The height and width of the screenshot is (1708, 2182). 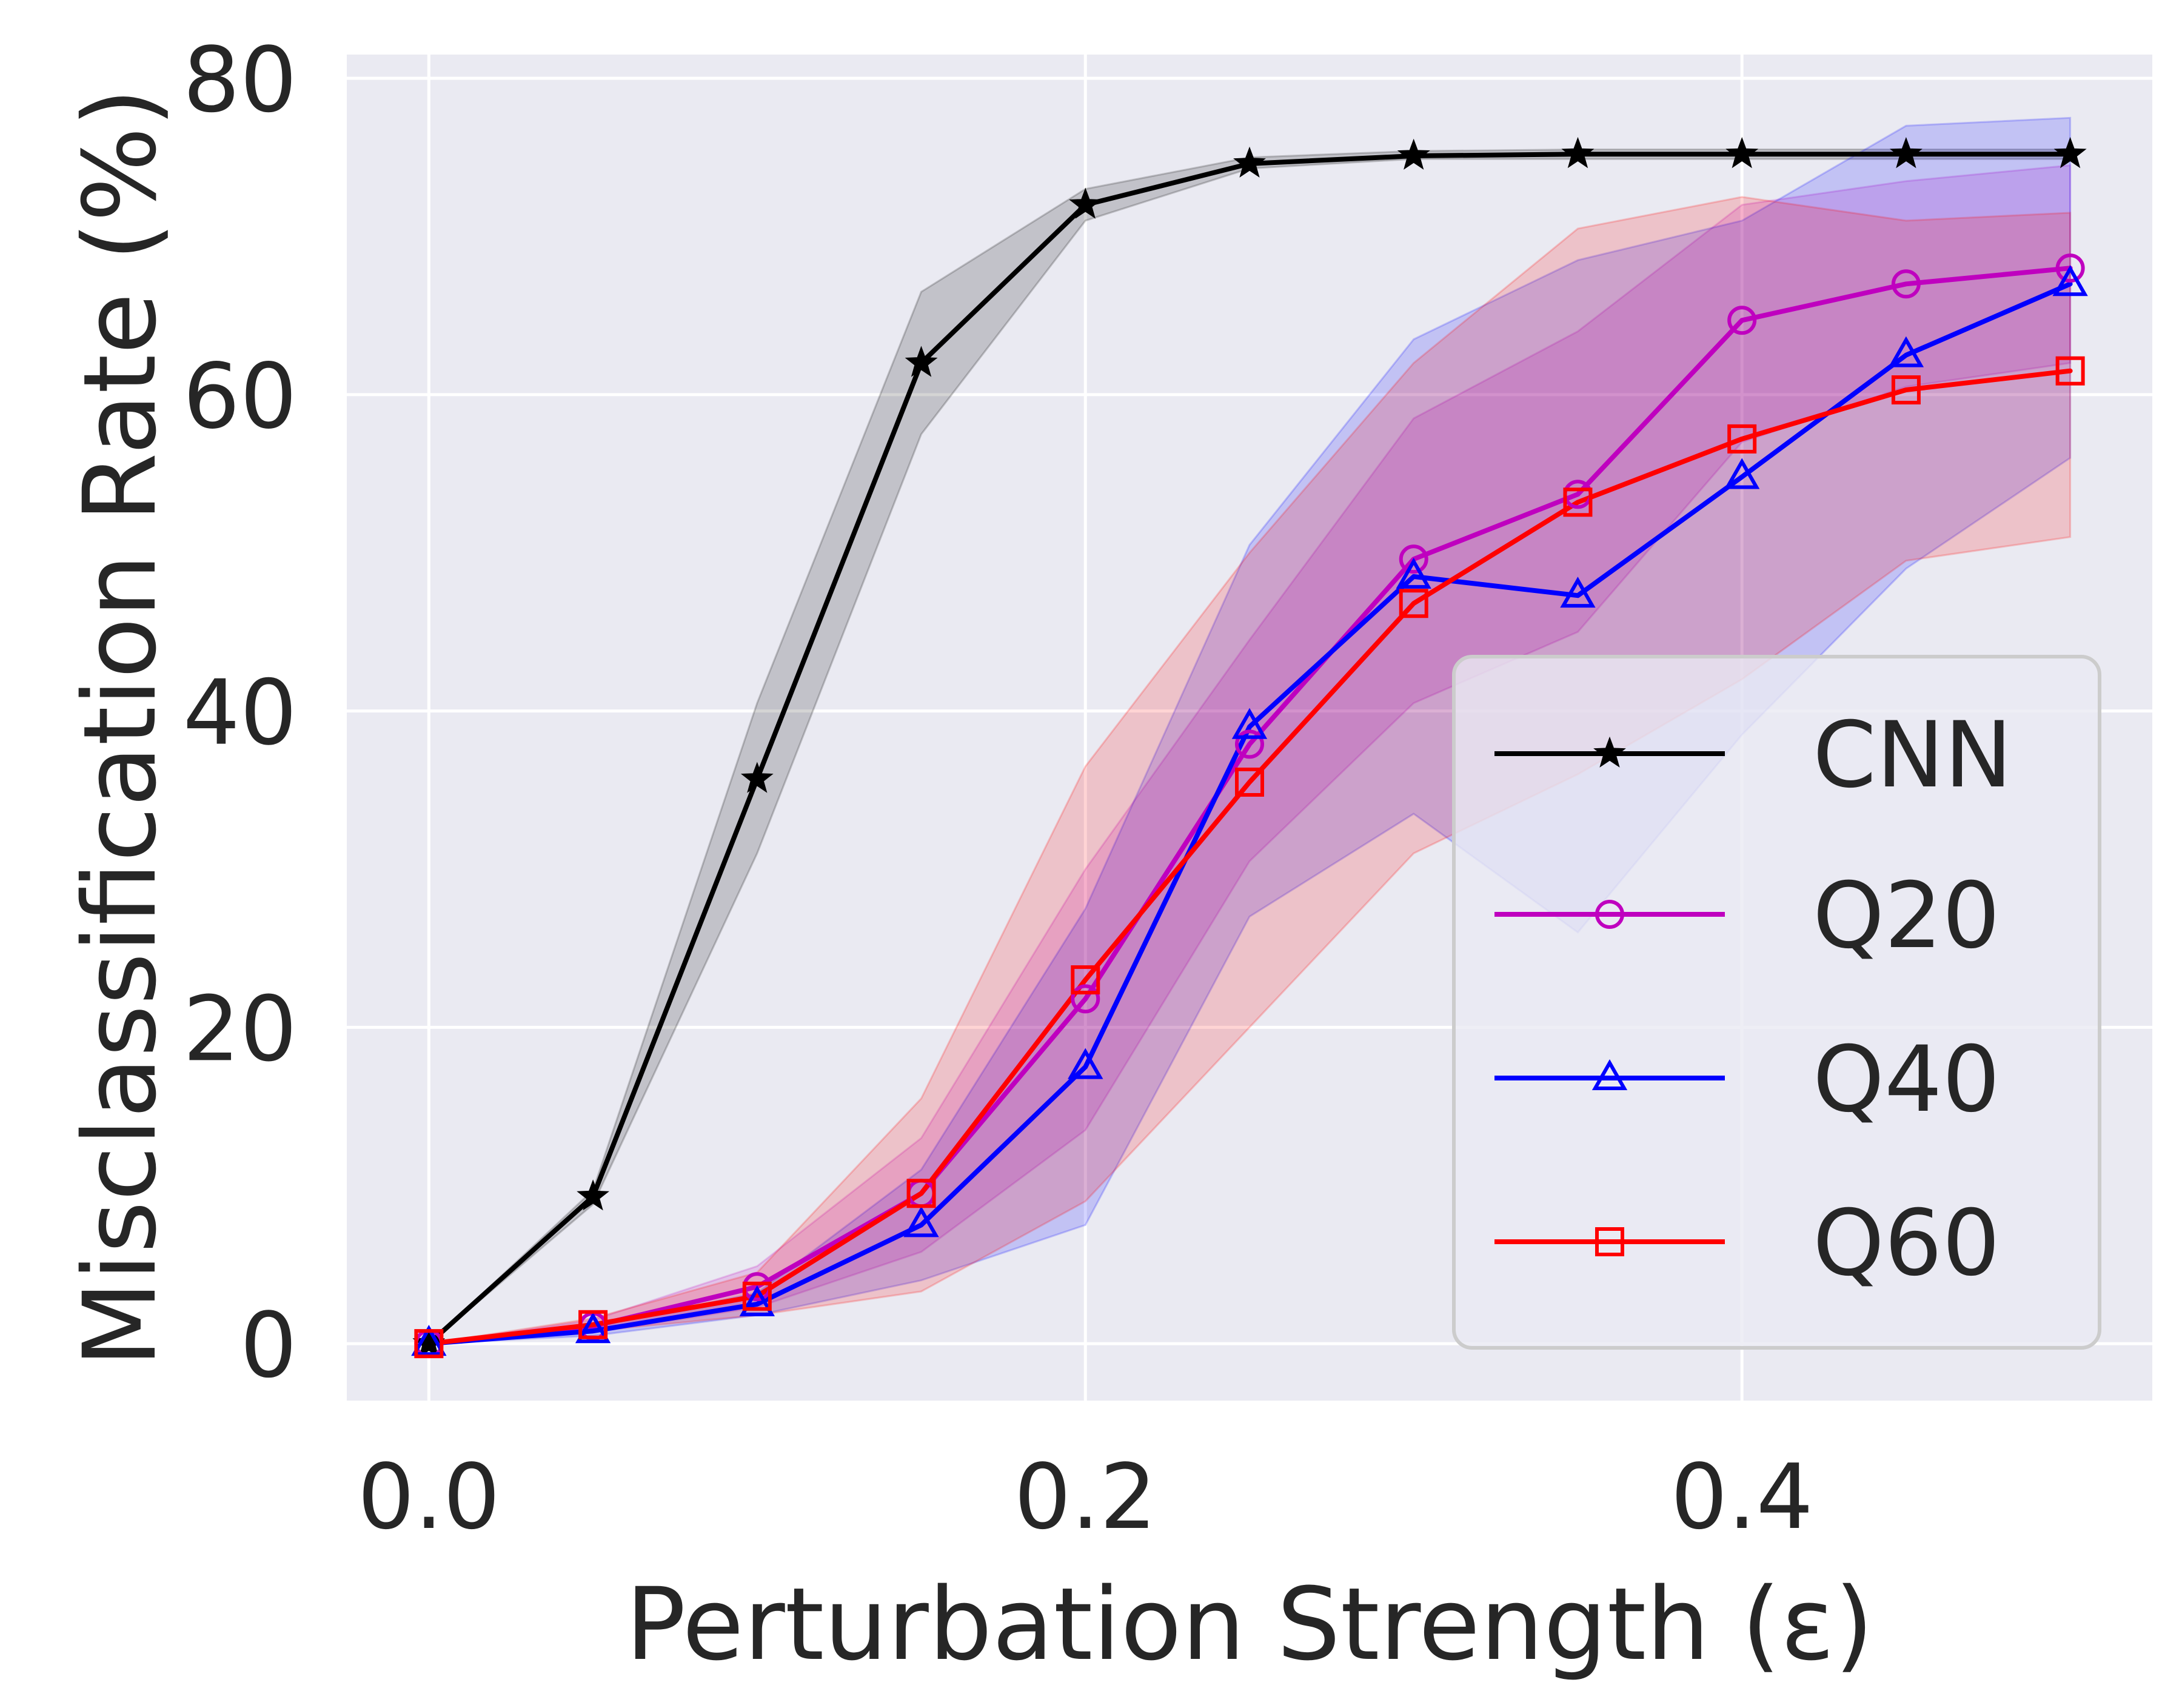 I want to click on legend-marker-q60, so click(x=1609, y=1242).